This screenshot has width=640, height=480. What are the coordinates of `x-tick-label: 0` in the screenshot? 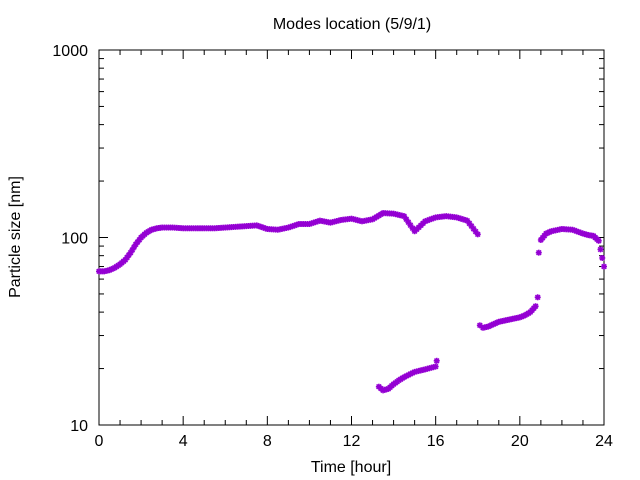 It's located at (99, 441).